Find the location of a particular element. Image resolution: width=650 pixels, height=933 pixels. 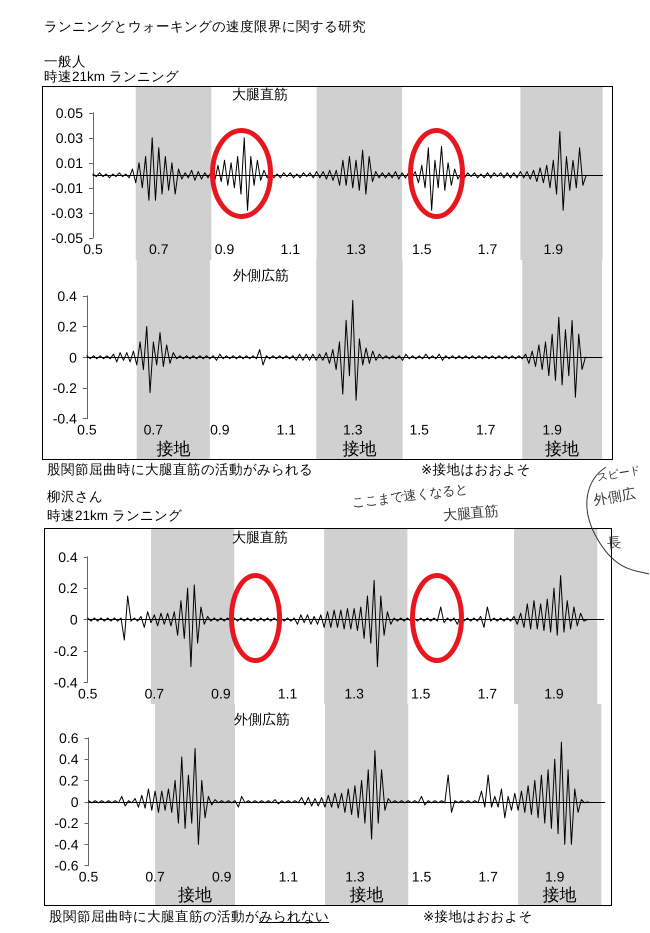

text: 股関節屈曲時に大腿直筋の活動が is located at coordinates (154, 916).